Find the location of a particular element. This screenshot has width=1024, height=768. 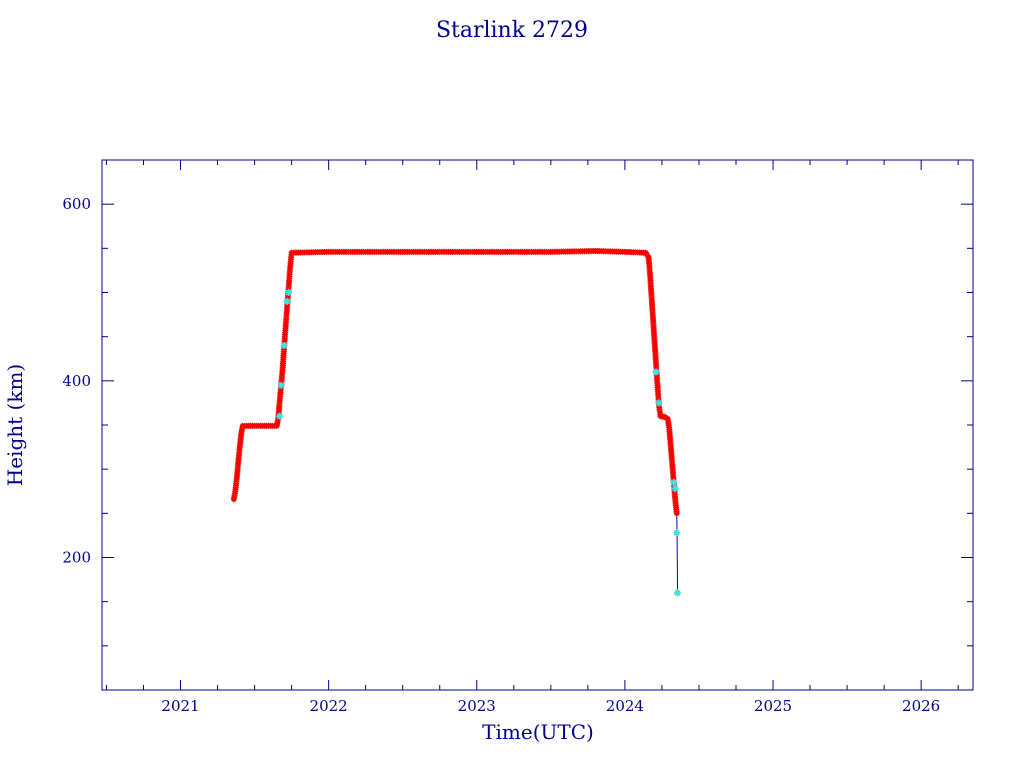

x-tick-label: 2024 is located at coordinates (625, 706).